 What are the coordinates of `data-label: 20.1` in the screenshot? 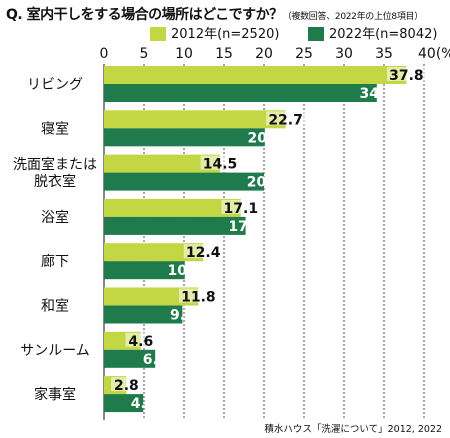 It's located at (265, 138).